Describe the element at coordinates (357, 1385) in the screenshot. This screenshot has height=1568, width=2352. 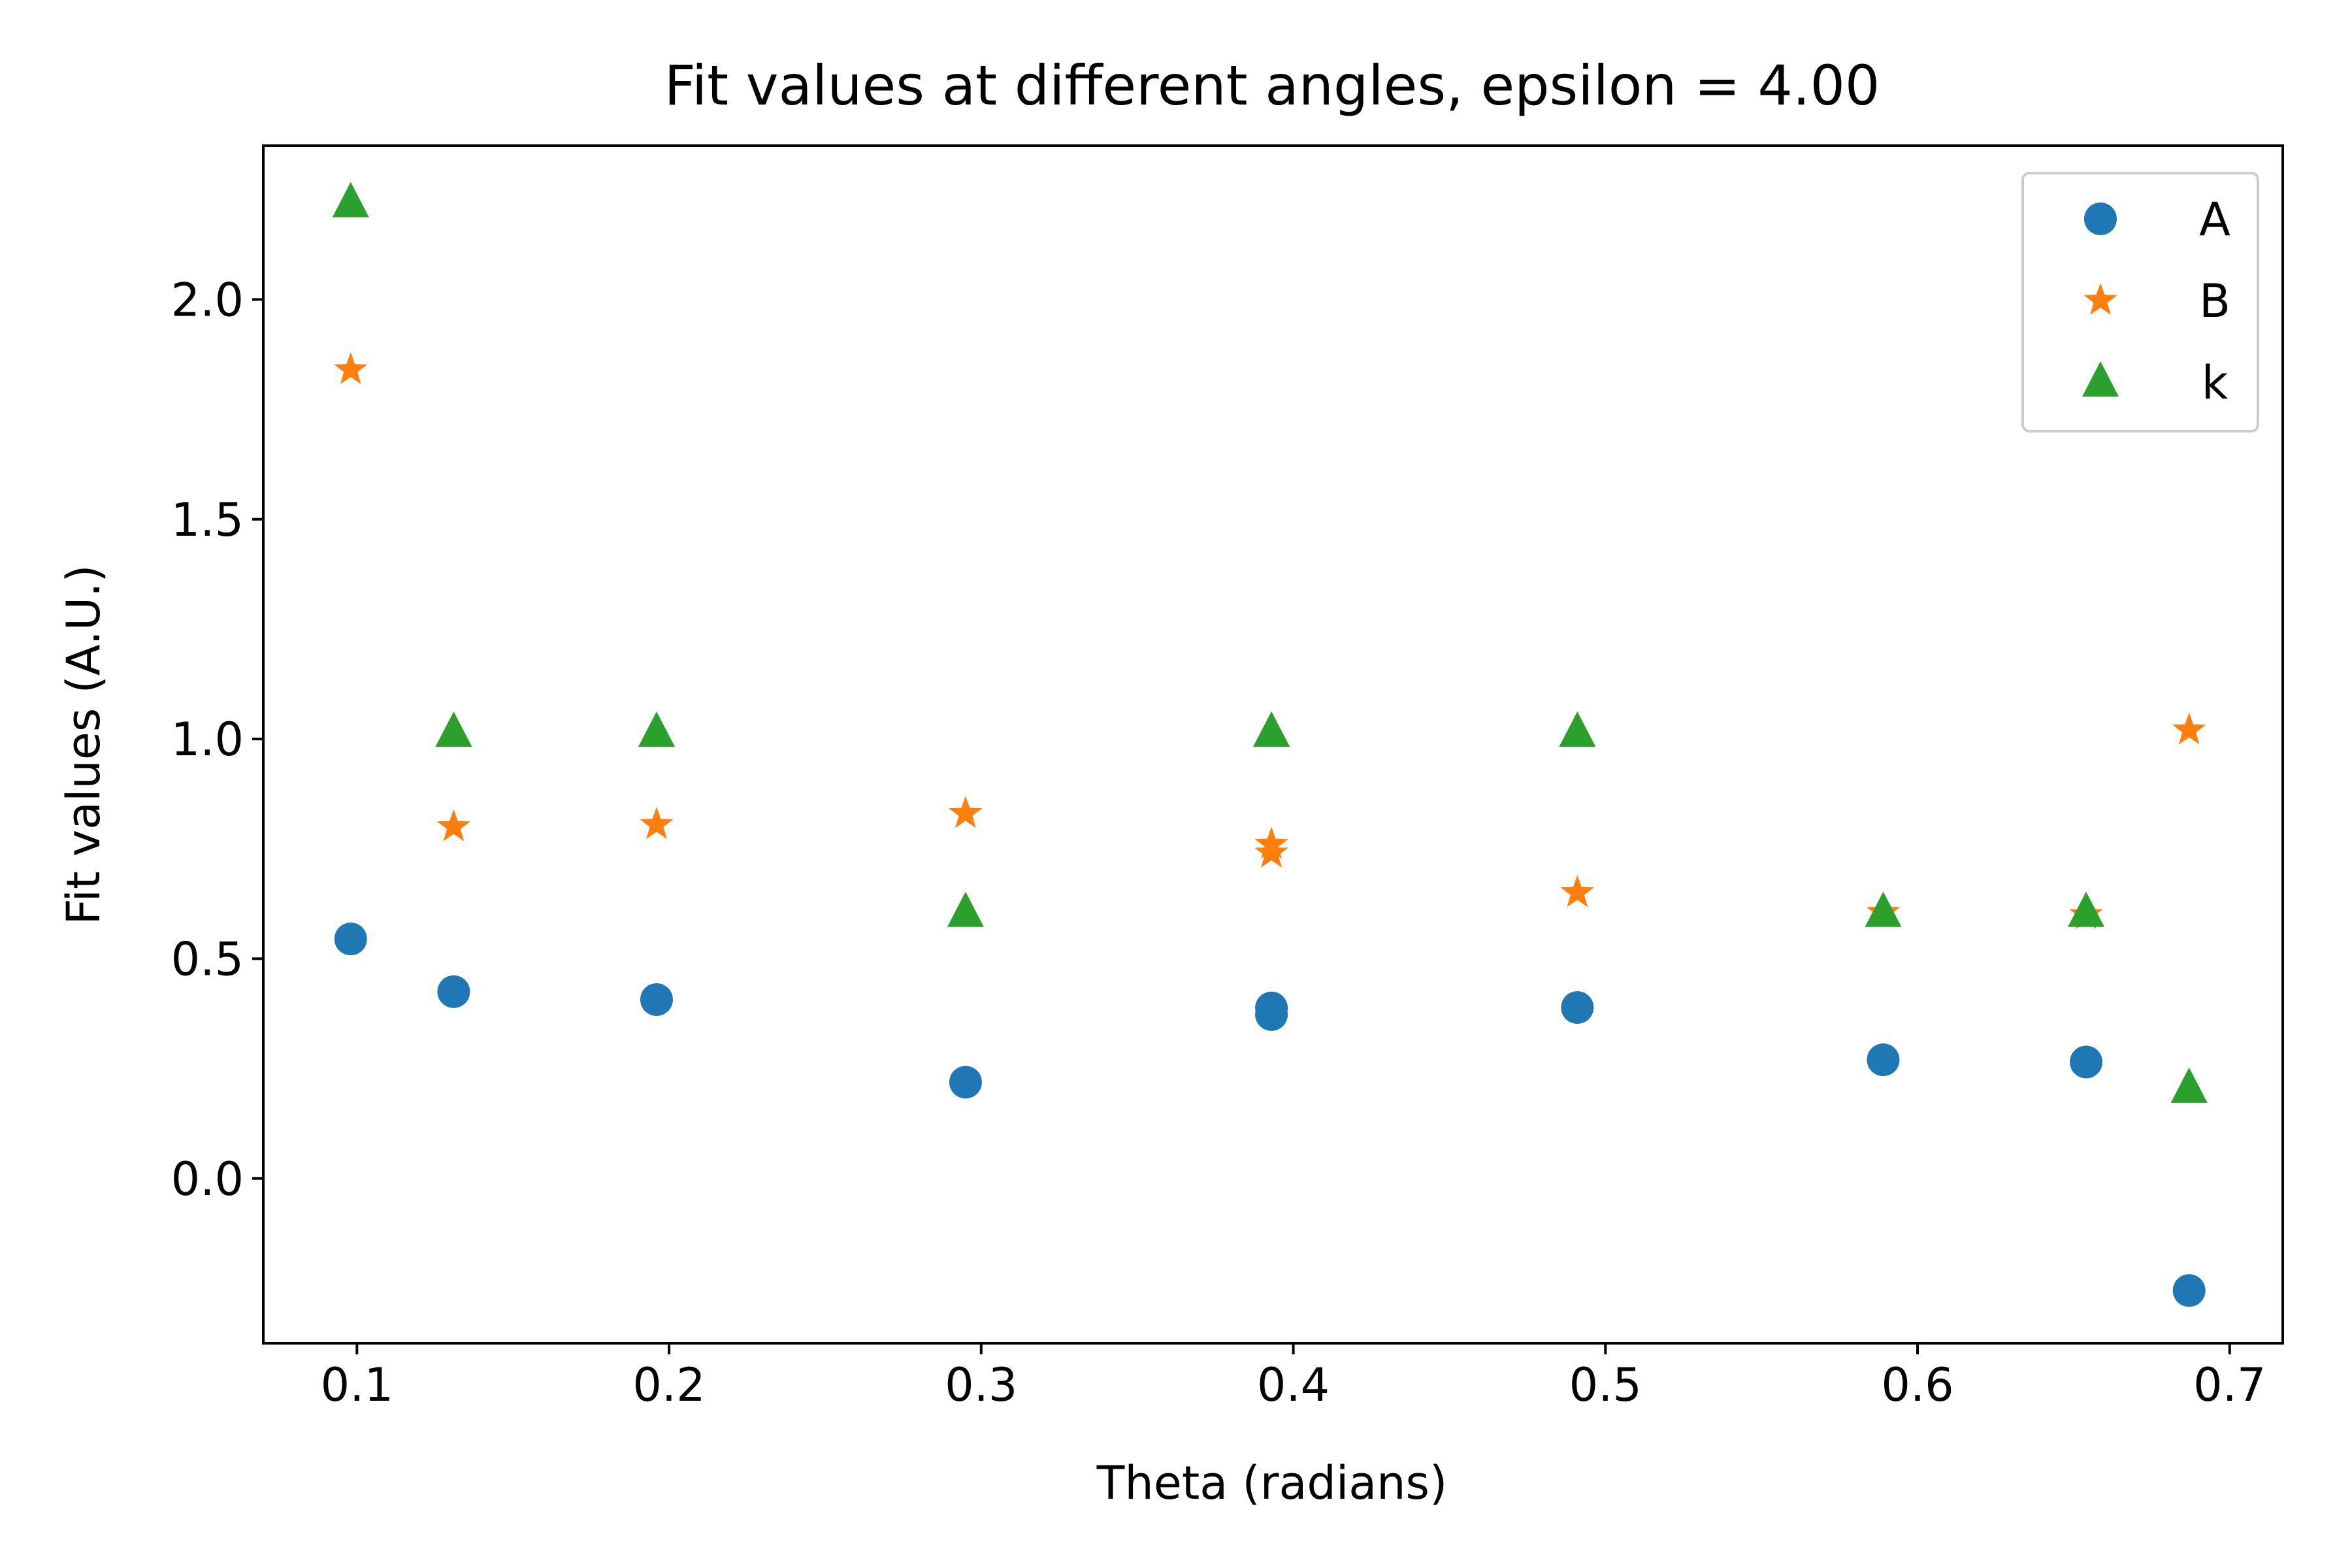
I see `x-tick-label: 0.1` at that location.